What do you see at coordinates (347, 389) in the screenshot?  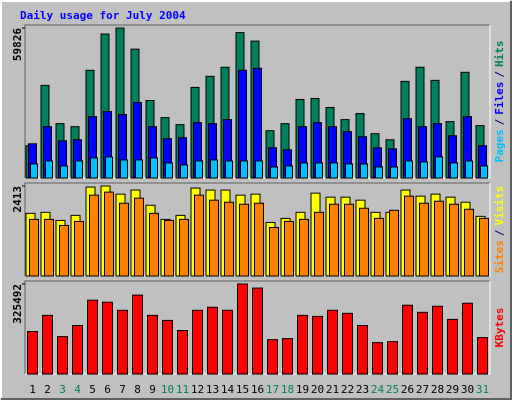 I see `x-tick-label: 22` at bounding box center [347, 389].